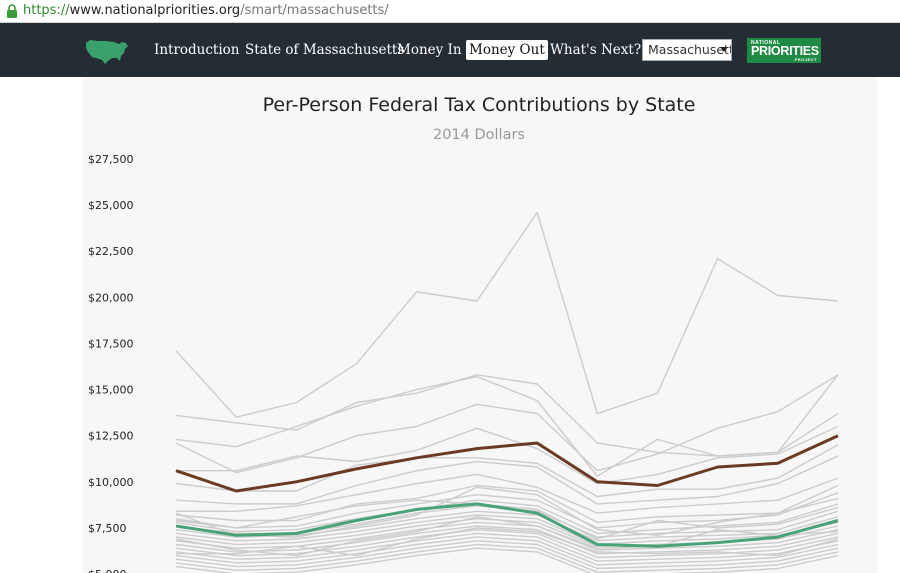 The height and width of the screenshot is (573, 900). What do you see at coordinates (46, 10) in the screenshot?
I see `url-scheme: https://` at bounding box center [46, 10].